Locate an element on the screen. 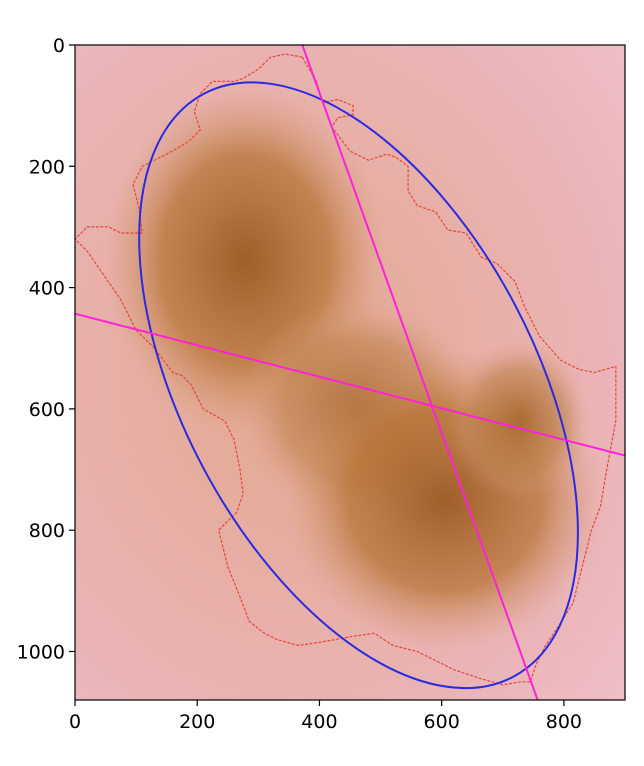  y-tick-label: 400 is located at coordinates (47, 289).